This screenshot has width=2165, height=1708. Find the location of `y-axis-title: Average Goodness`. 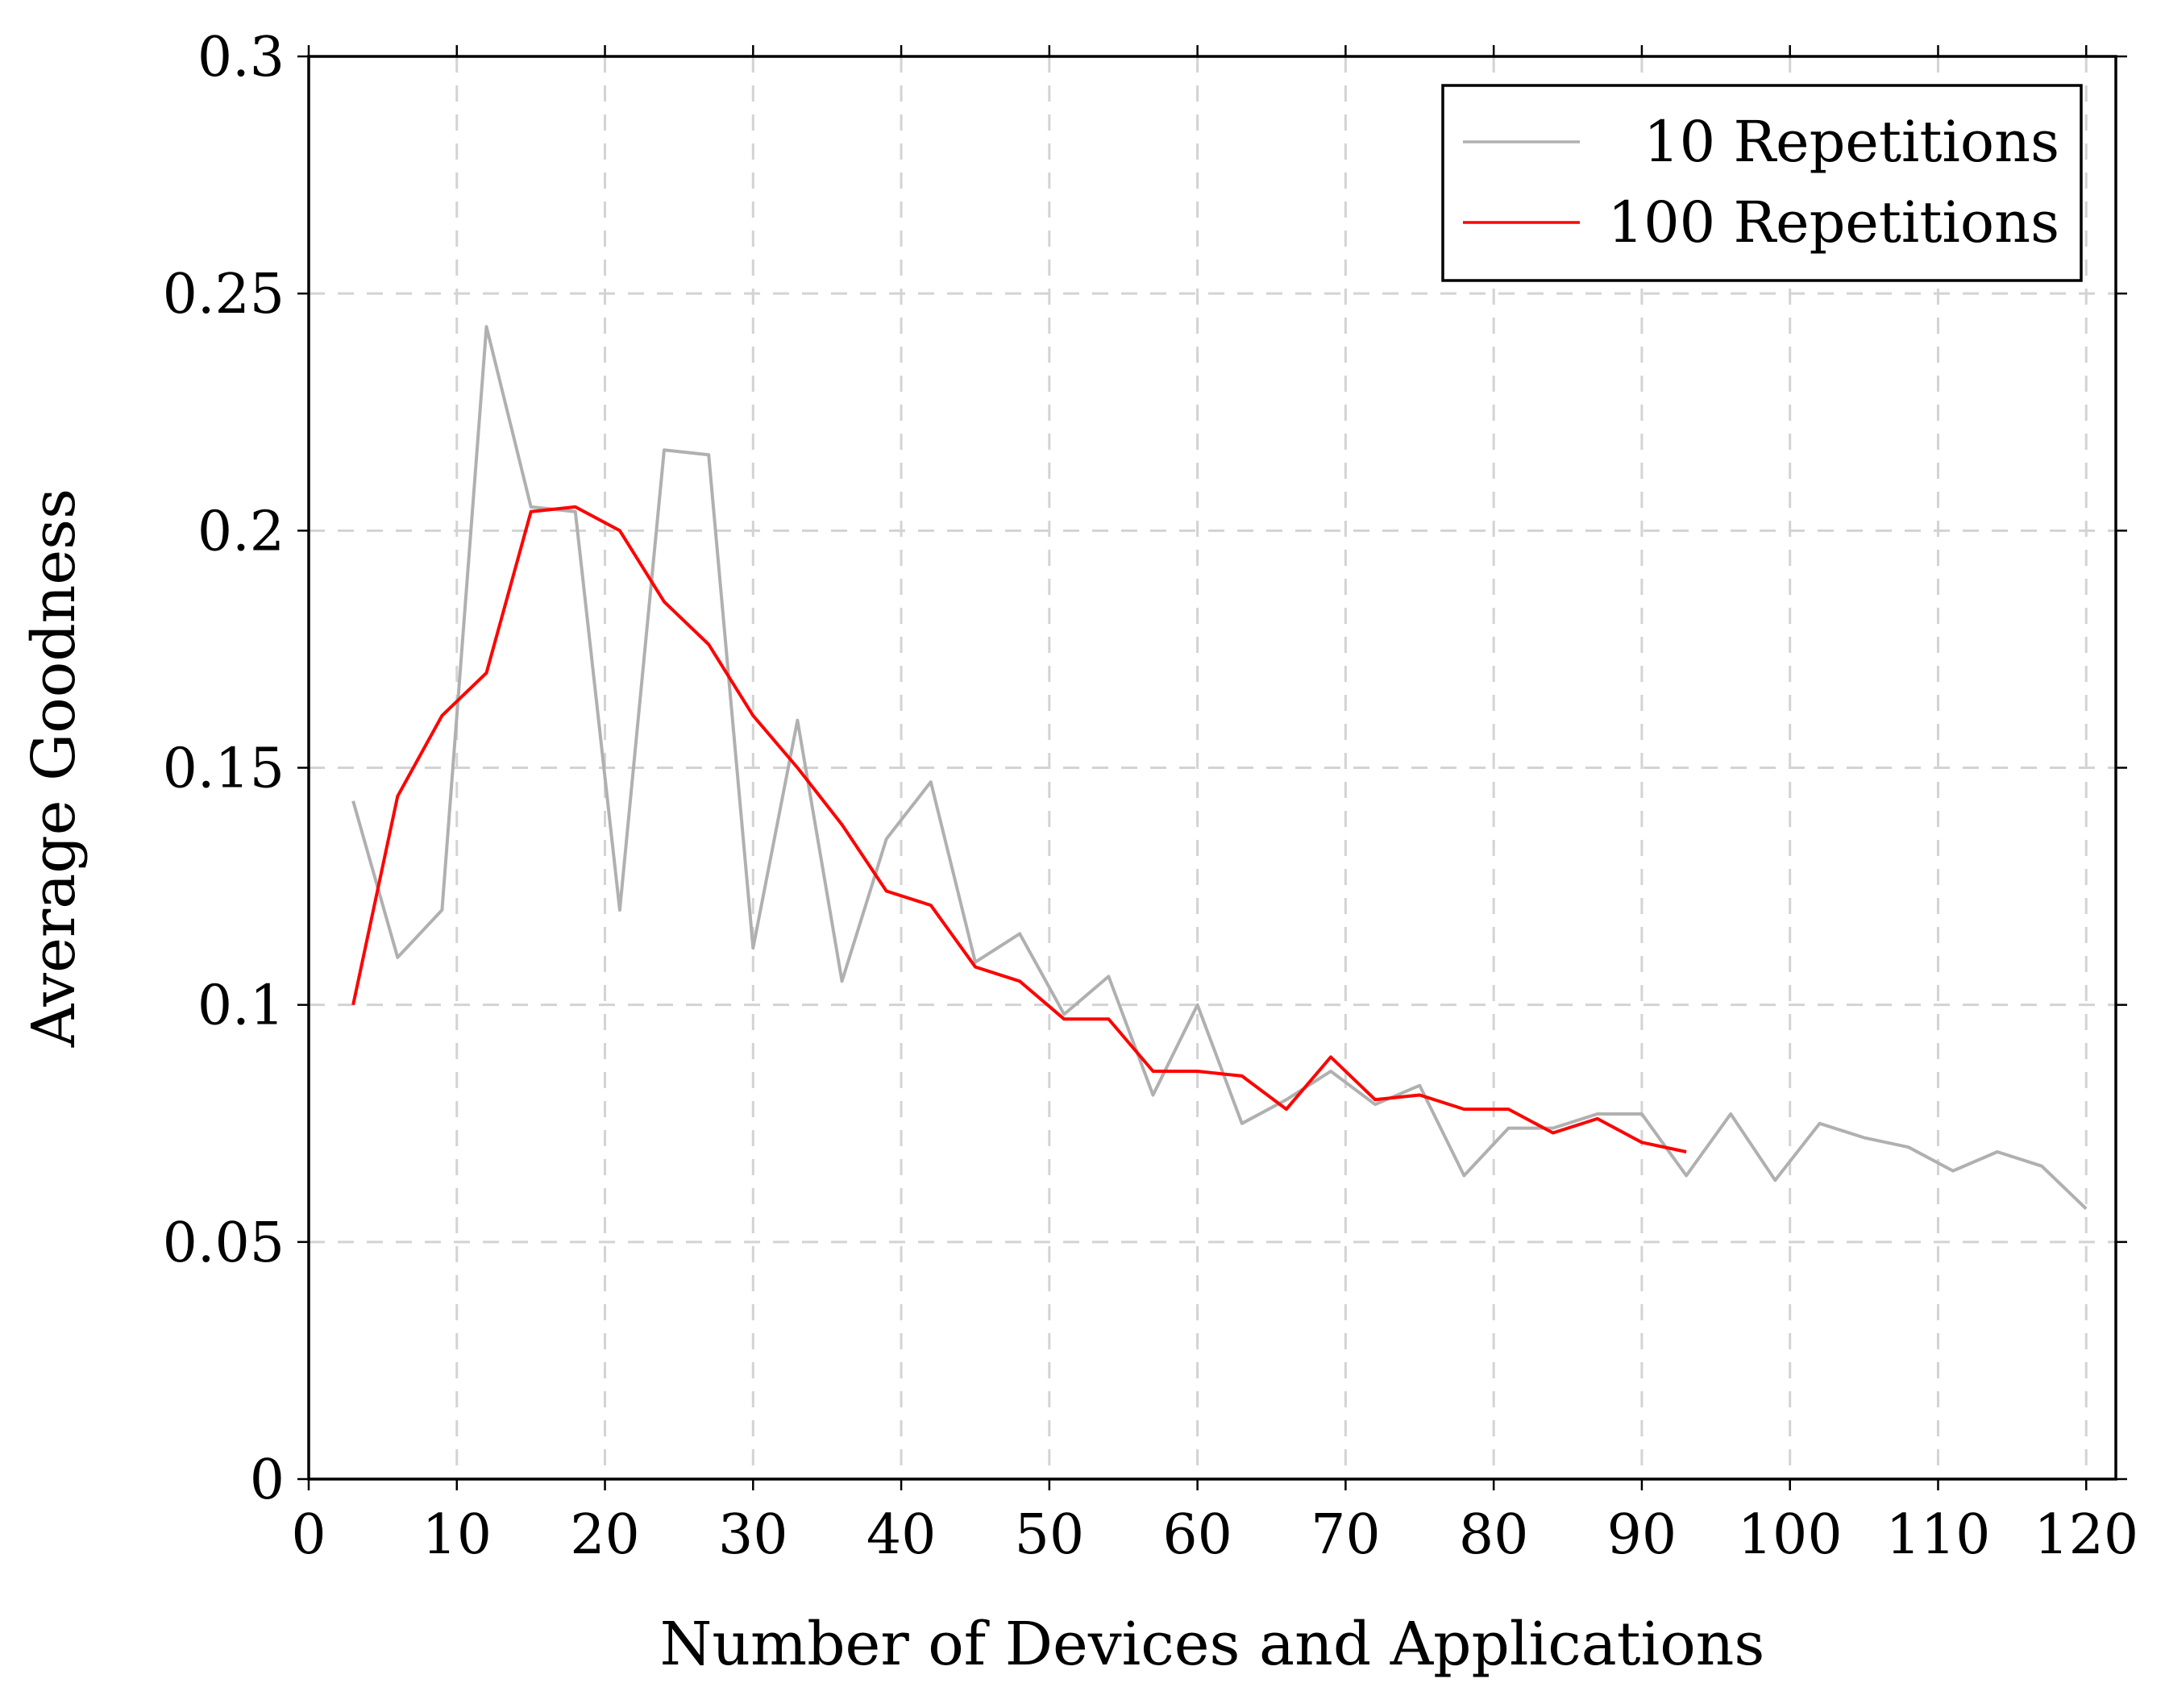

y-axis-title: Average Goodness is located at coordinates (54, 768).